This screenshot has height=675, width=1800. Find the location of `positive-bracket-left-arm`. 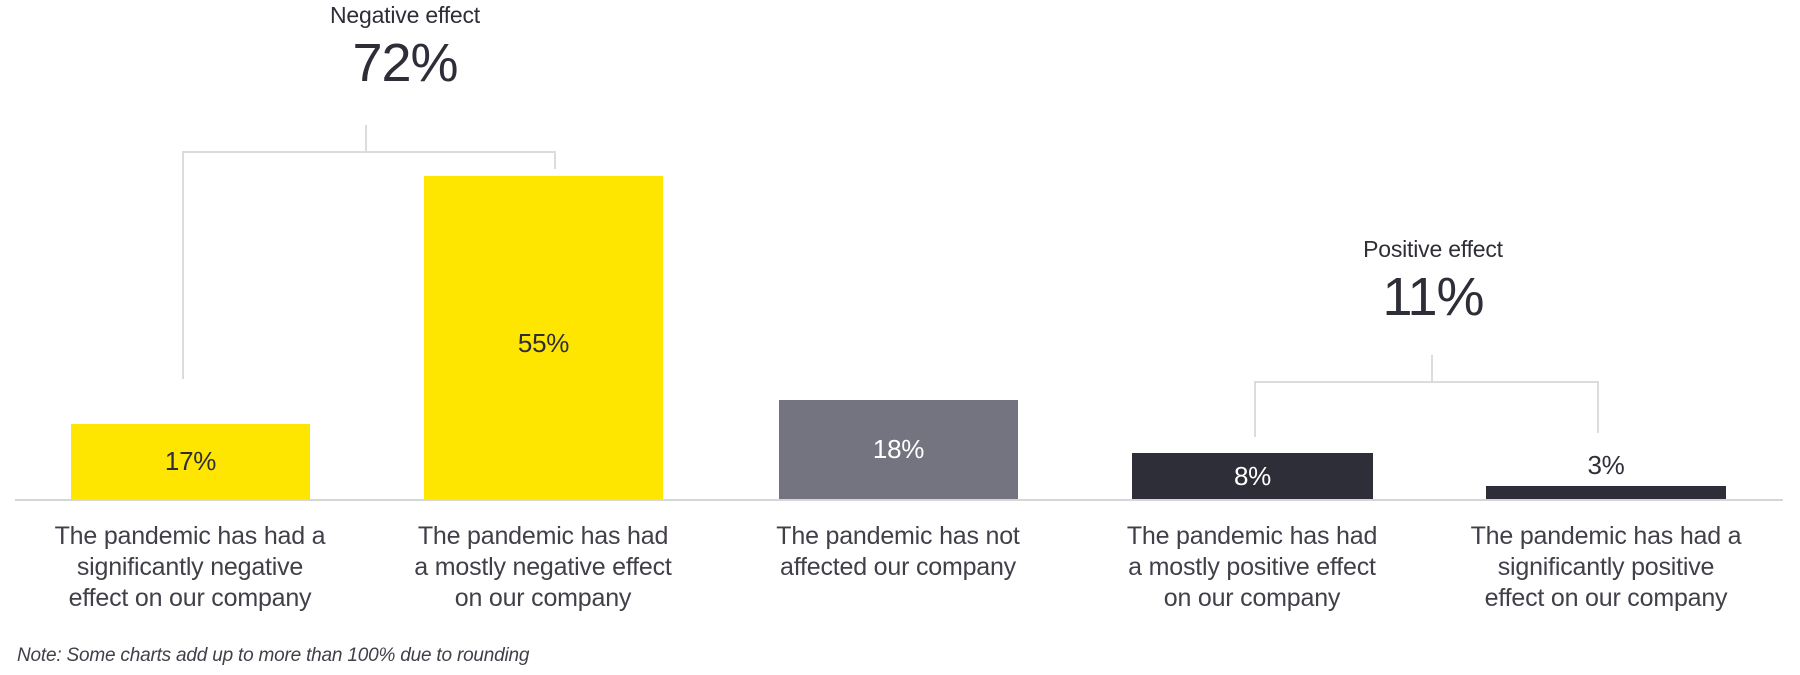

positive-bracket-left-arm is located at coordinates (1255, 409).